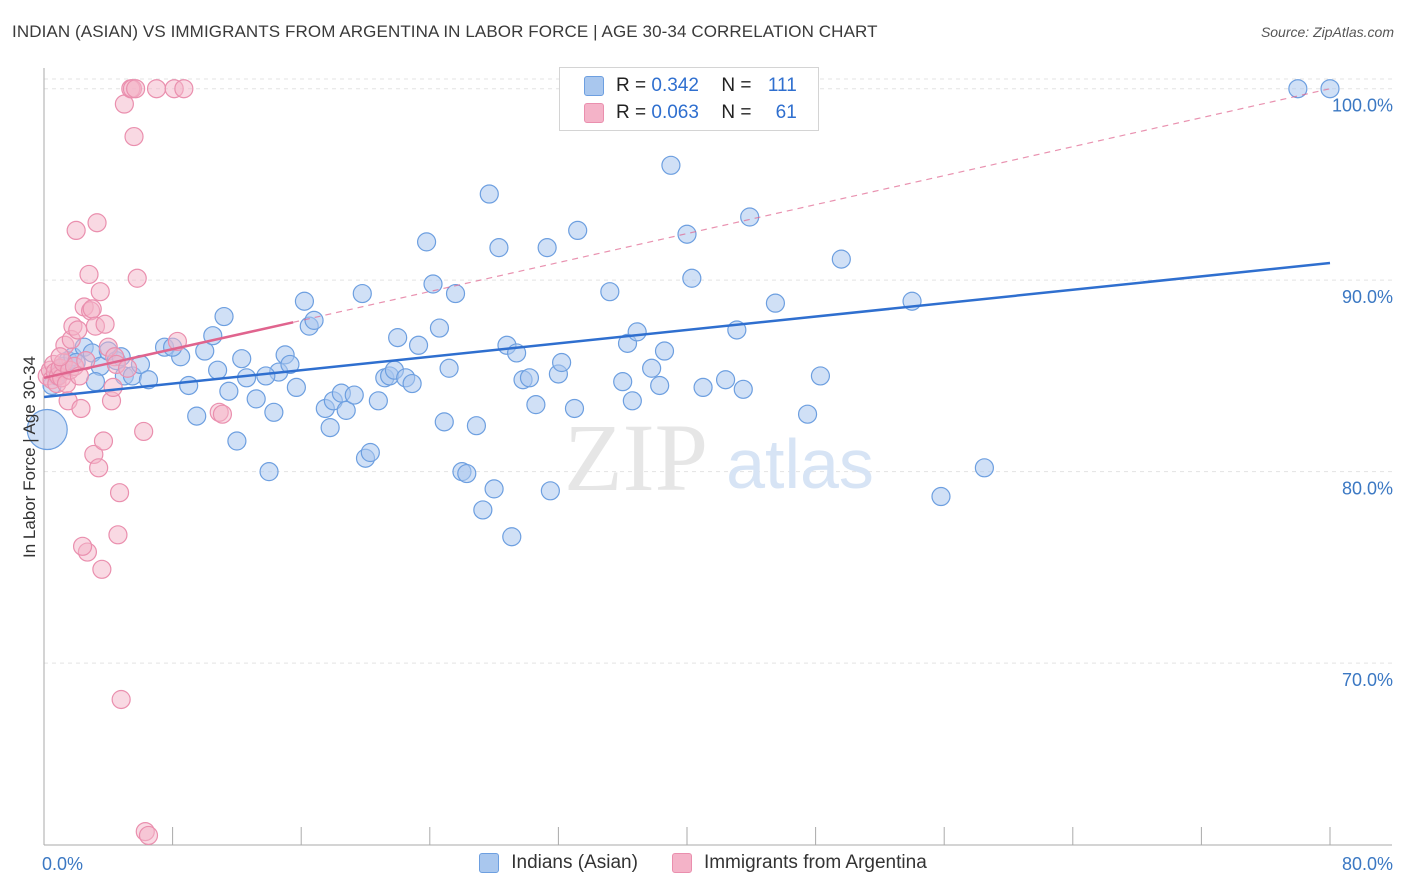  I want to click on legend-r-value: 0.342, so click(675, 85).